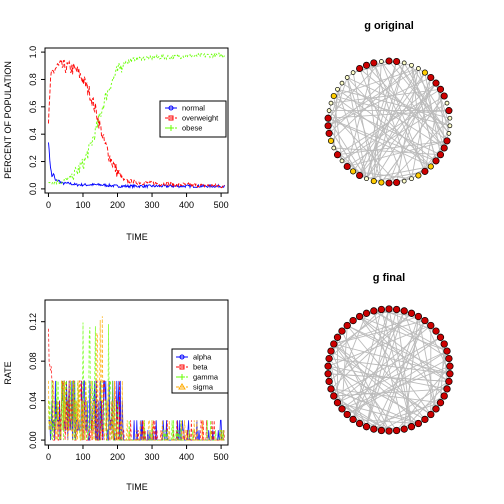  Describe the element at coordinates (202, 357) in the screenshot. I see `legend-label: alpha` at that location.